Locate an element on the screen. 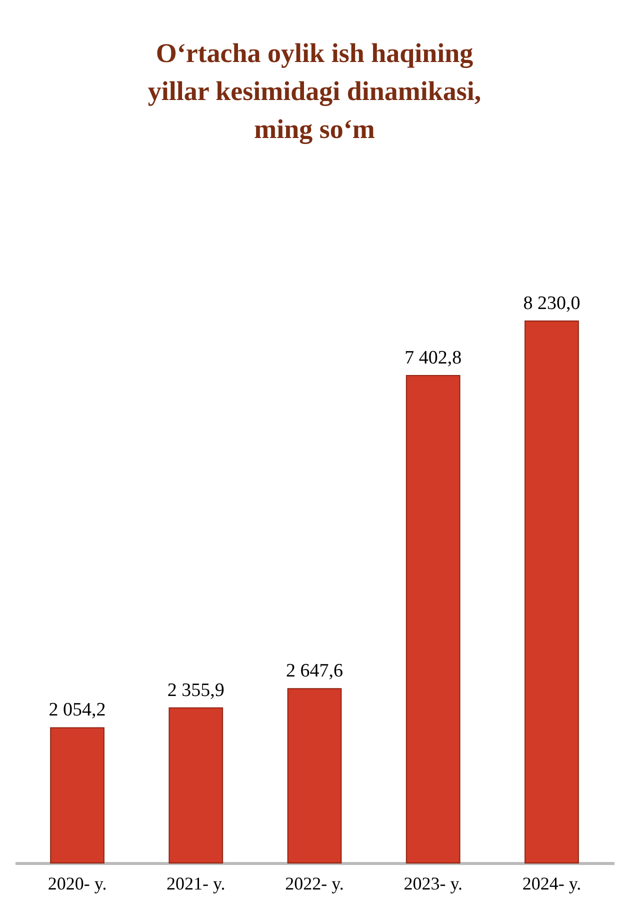 This screenshot has width=629, height=923. x-tick-label: 2024- y. is located at coordinates (552, 884).